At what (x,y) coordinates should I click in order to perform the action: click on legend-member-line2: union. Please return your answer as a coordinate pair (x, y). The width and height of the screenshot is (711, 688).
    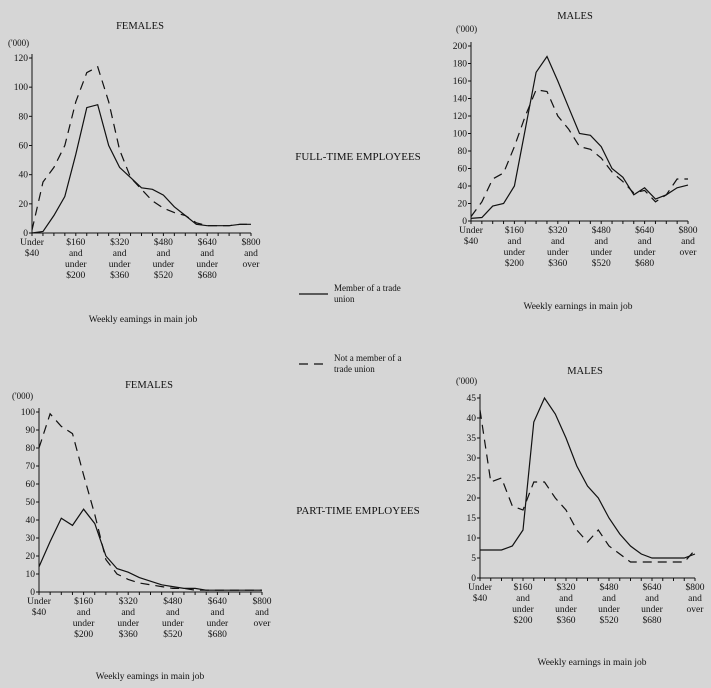
    Looking at the image, I should click on (344, 299).